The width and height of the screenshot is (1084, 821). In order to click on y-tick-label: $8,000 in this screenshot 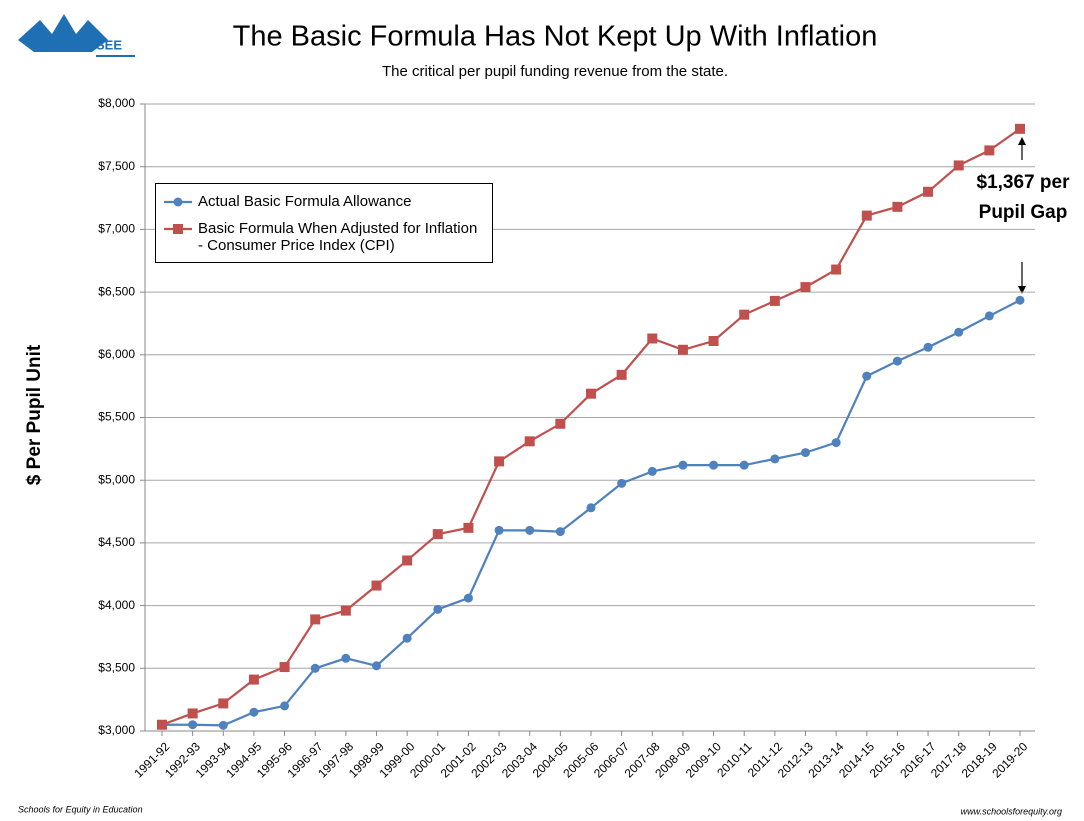, I will do `click(116, 103)`.